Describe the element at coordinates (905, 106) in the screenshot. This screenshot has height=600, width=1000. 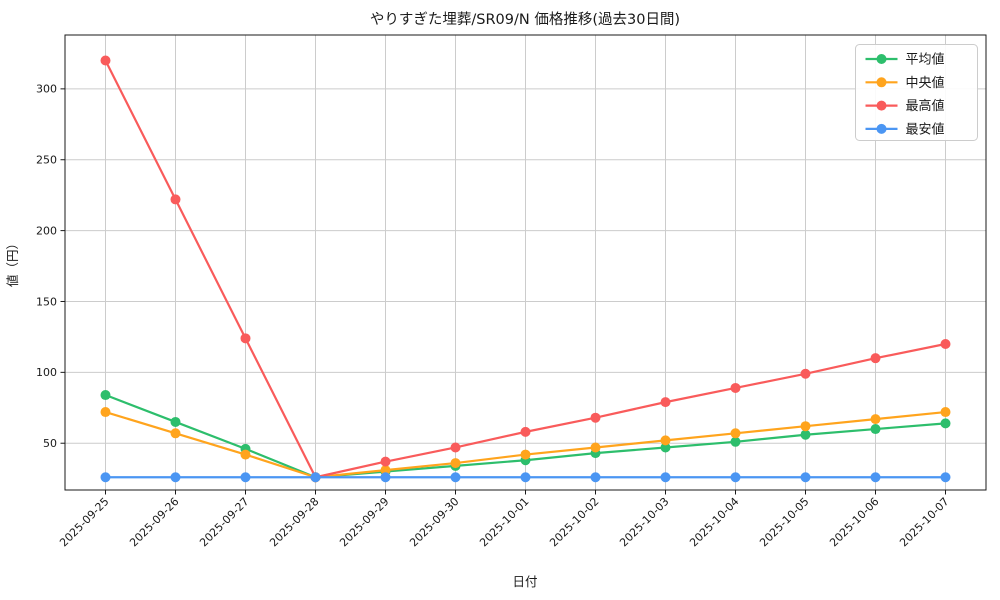
I see `legend-item: 最高値` at that location.